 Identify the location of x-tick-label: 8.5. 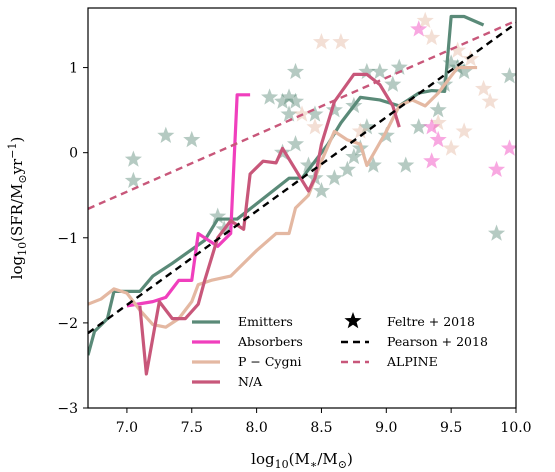
(321, 428).